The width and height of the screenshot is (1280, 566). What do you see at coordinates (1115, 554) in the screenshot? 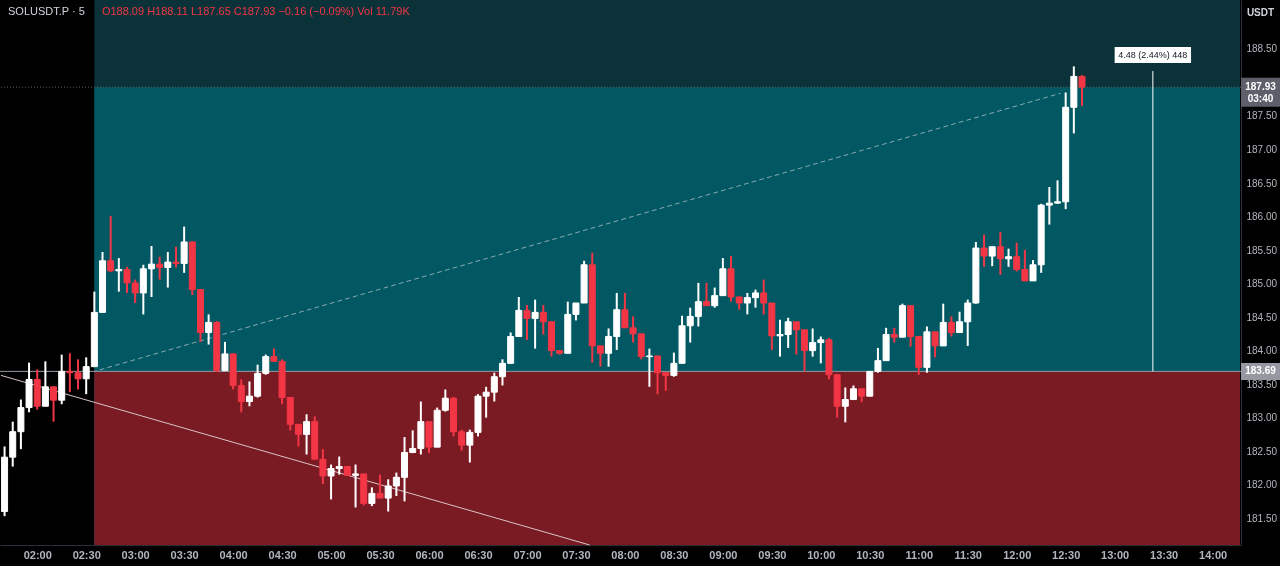
I see `x-tick-label: 13:00` at bounding box center [1115, 554].